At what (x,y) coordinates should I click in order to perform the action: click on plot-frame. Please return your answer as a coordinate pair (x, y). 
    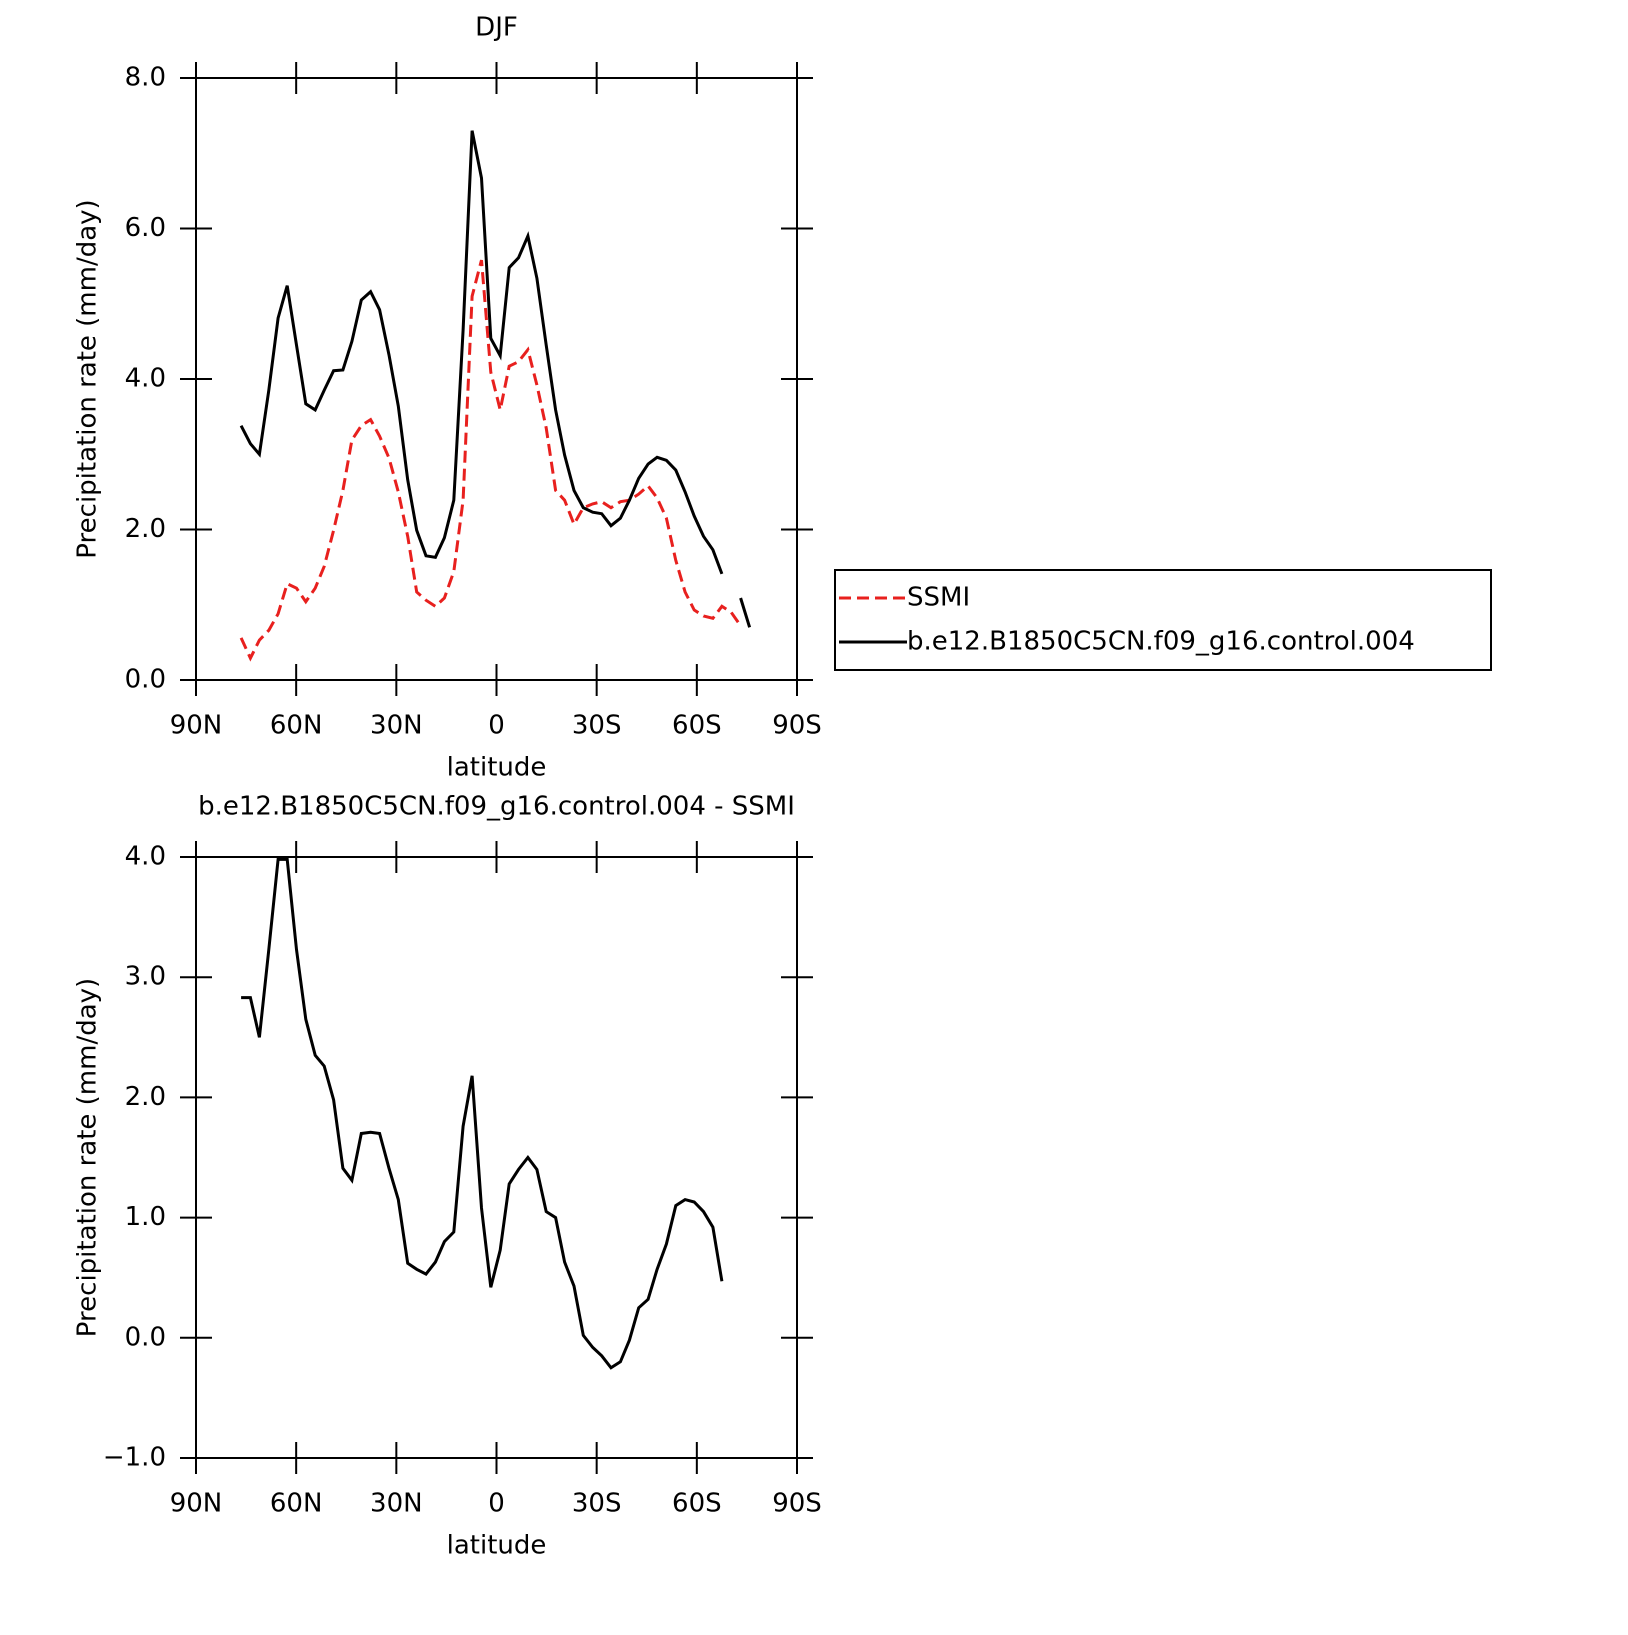
    Looking at the image, I should click on (496, 1157).